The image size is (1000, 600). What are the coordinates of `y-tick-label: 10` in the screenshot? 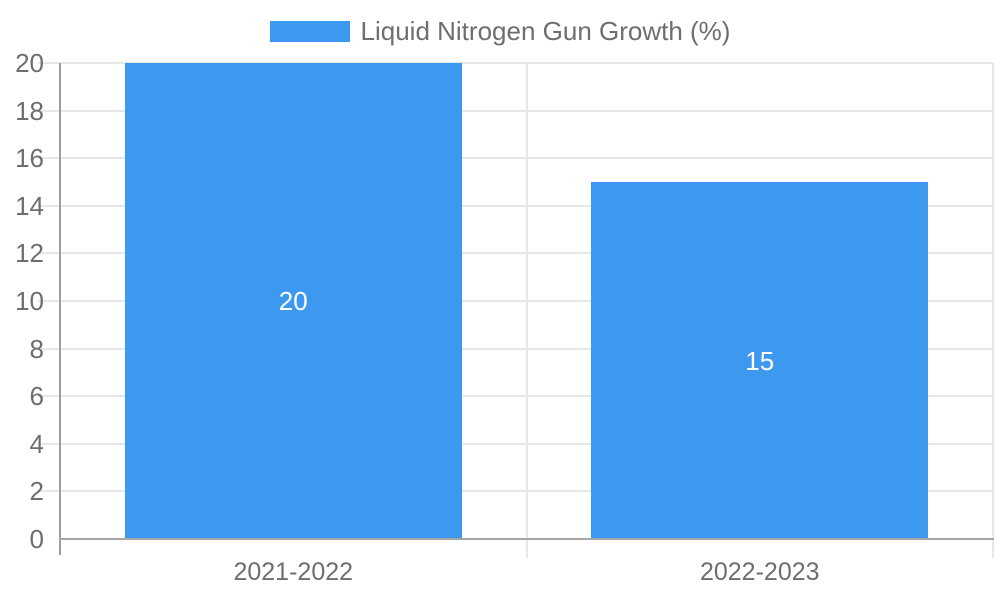 It's located at (29, 301).